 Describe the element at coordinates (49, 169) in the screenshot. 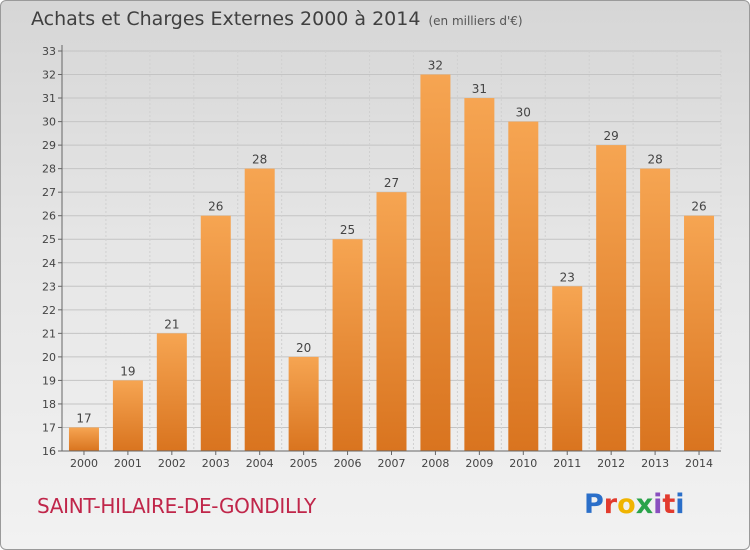

I see `y-tick-label: 28` at that location.